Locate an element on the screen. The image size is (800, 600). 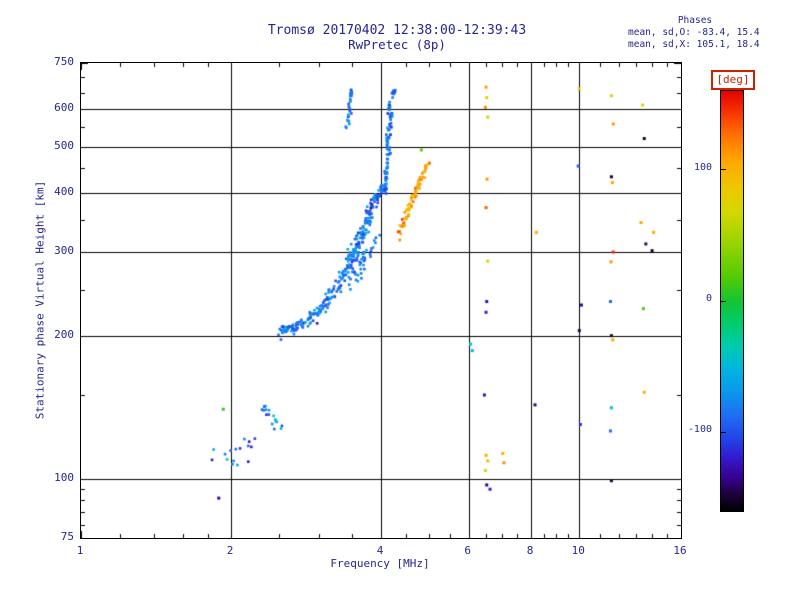
colorbar is located at coordinates (732, 301).